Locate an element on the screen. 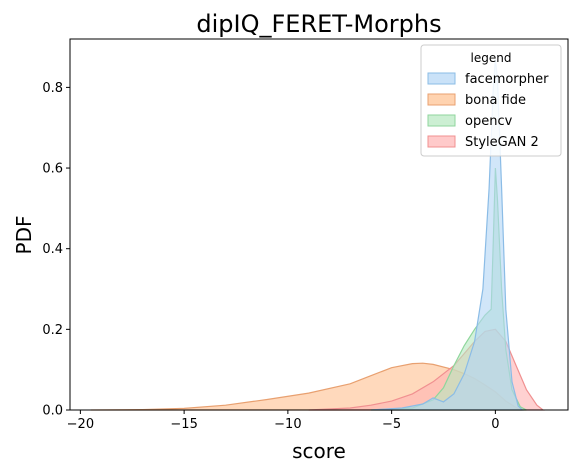 The height and width of the screenshot is (473, 577). x-tick-label: −5 is located at coordinates (391, 424).